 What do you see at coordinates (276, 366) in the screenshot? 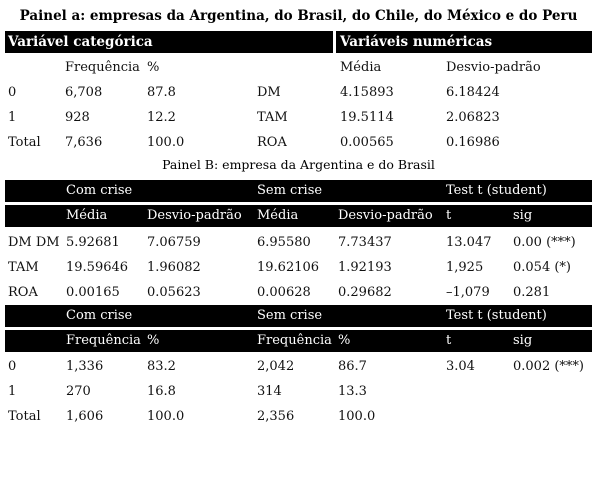
I see `panel-b-cell: 2,042` at bounding box center [276, 366].